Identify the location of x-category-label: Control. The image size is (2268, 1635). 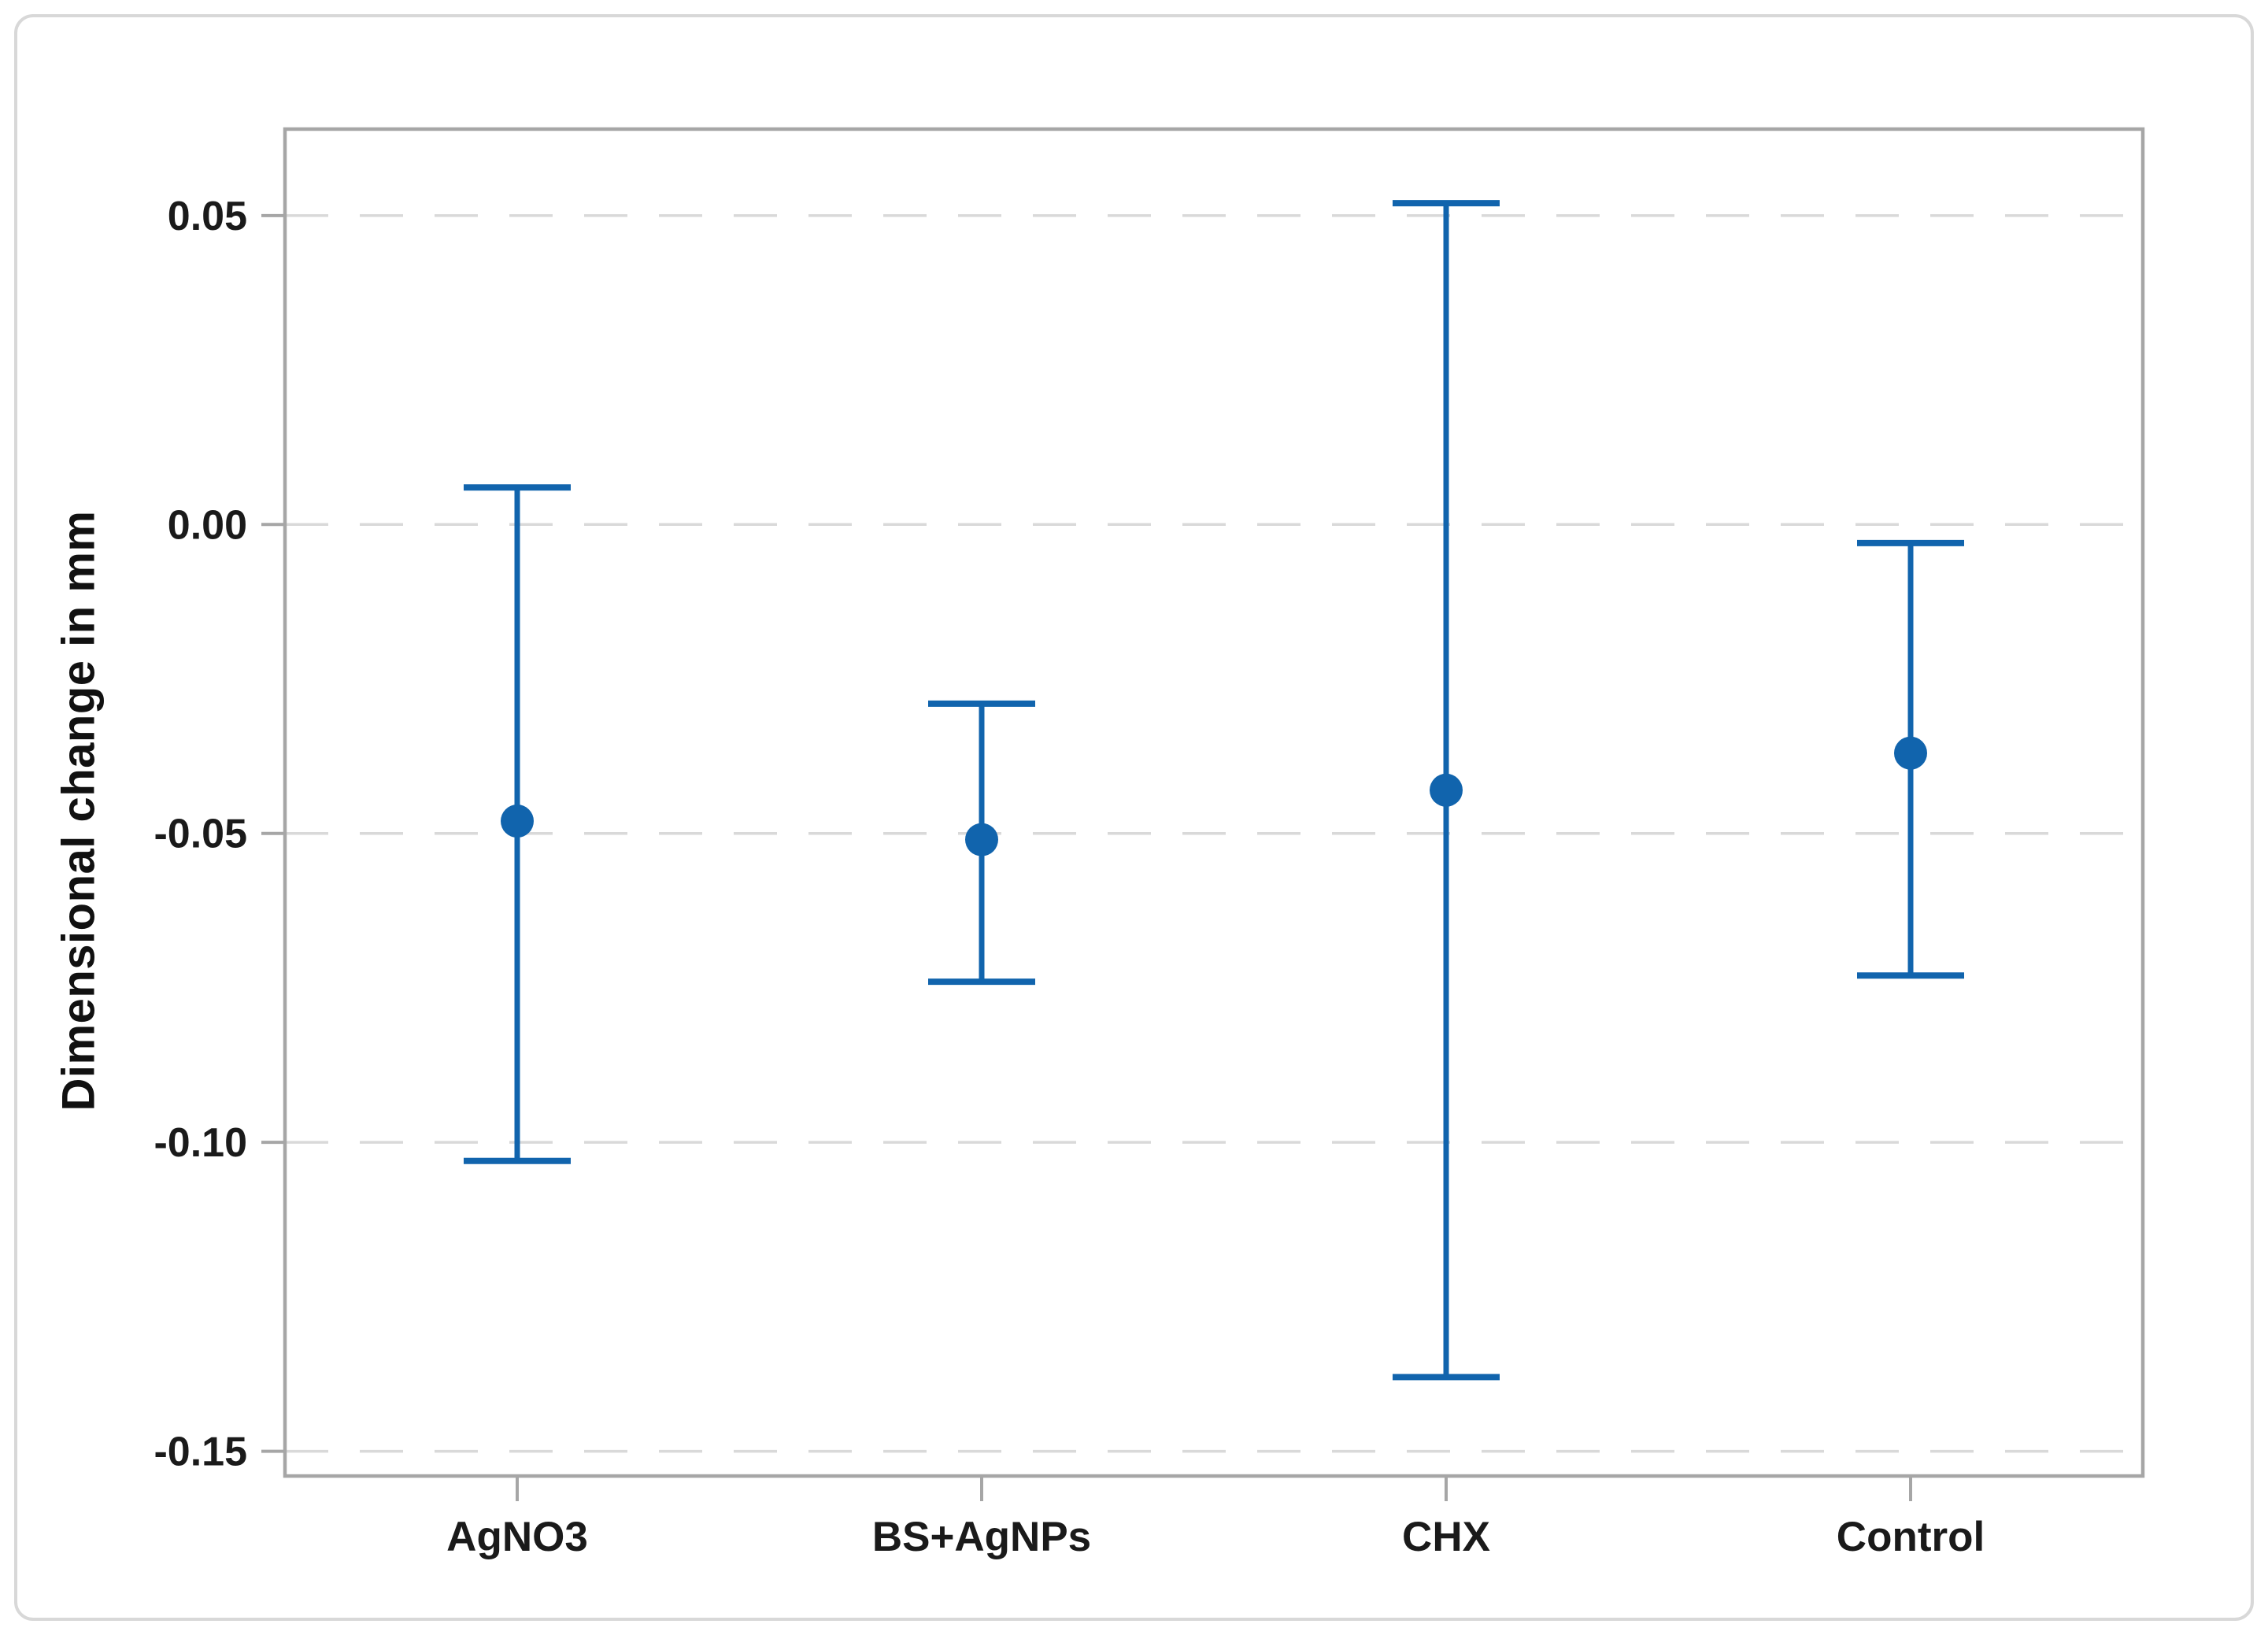
(1911, 1537).